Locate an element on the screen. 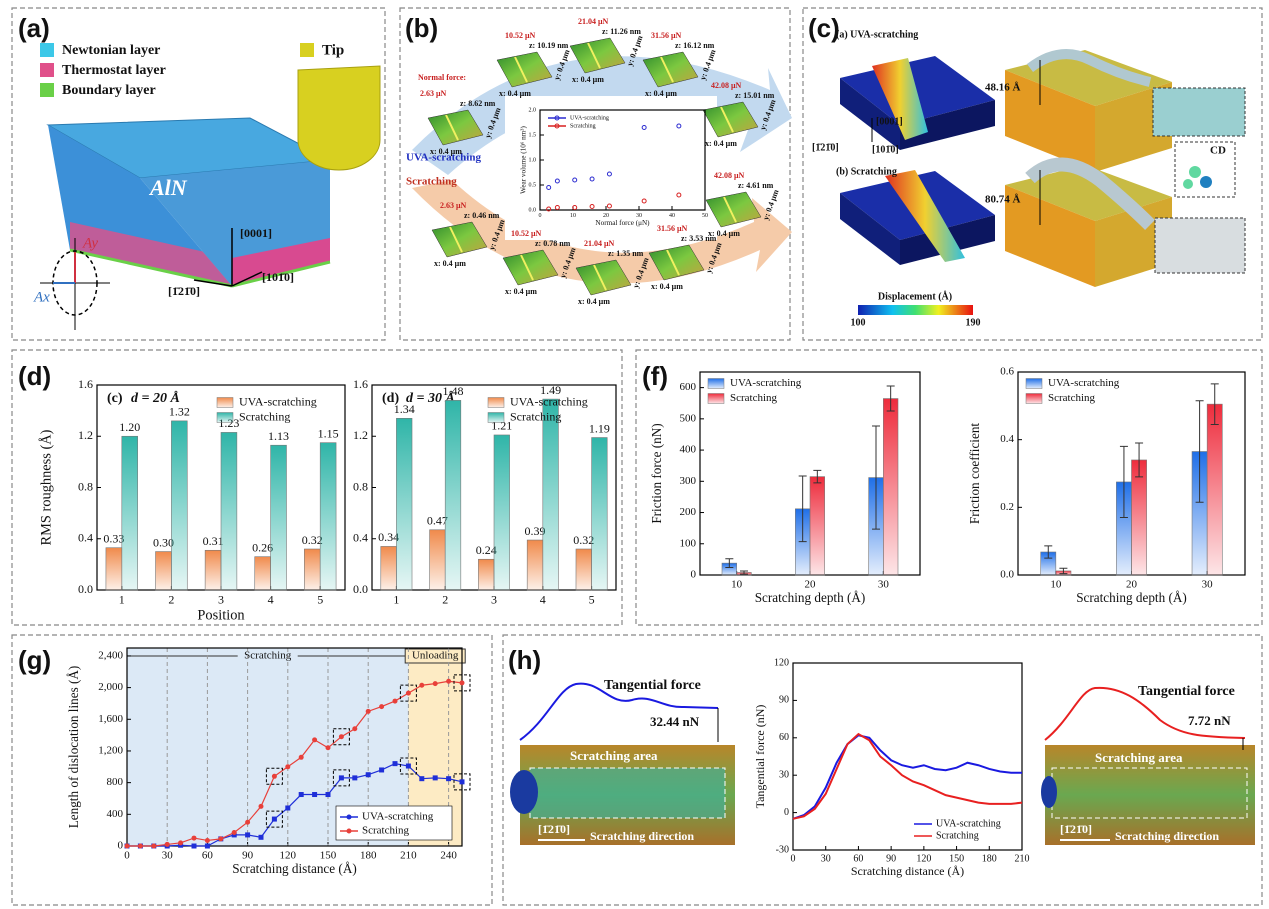 This screenshot has height=909, width=1269. force-label: 21.04 μN is located at coordinates (599, 243).